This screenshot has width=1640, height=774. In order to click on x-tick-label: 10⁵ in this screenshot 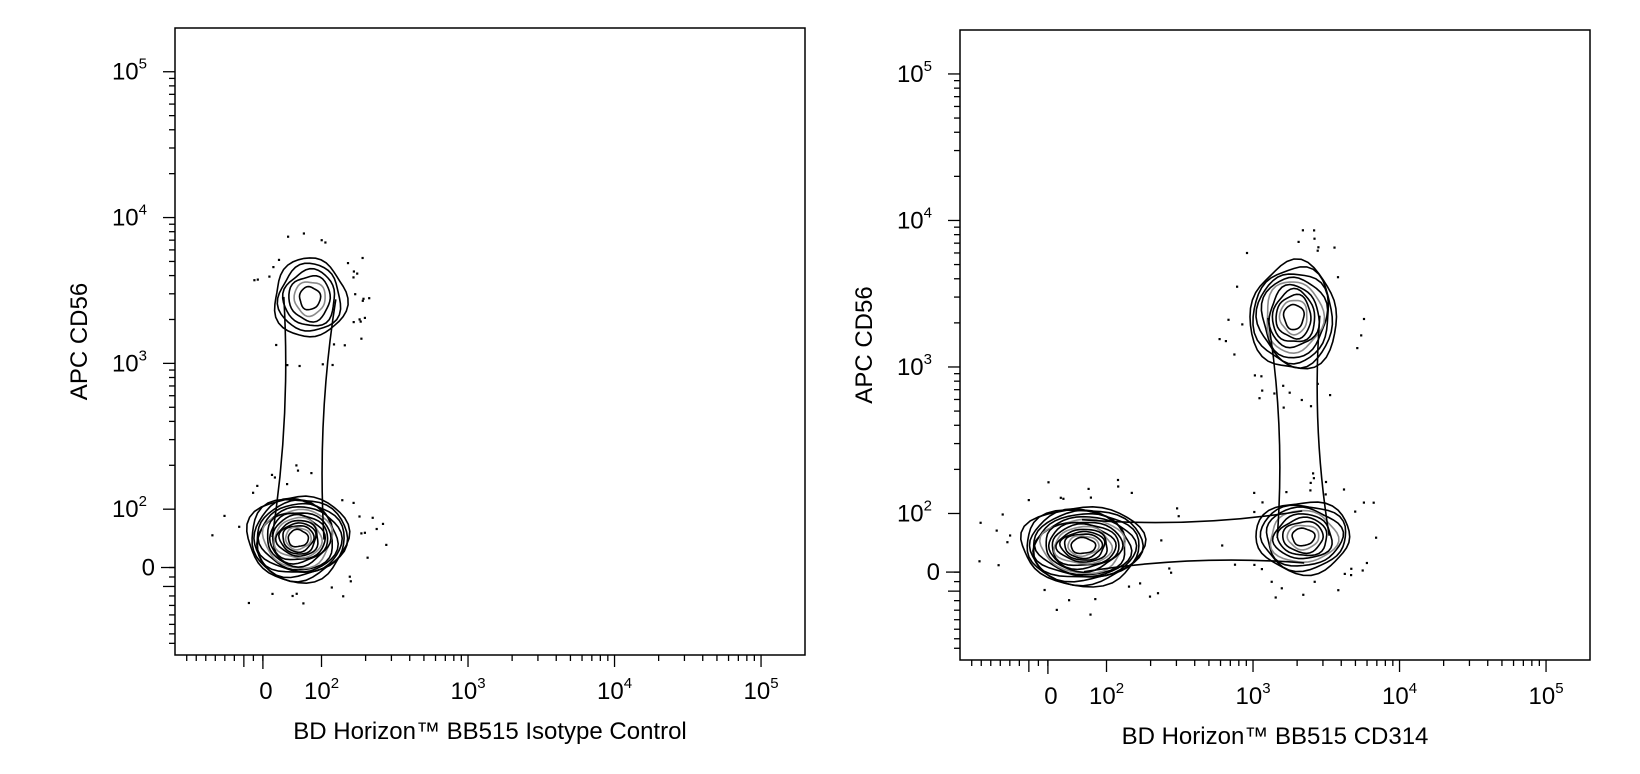, I will do `click(1546, 695)`.